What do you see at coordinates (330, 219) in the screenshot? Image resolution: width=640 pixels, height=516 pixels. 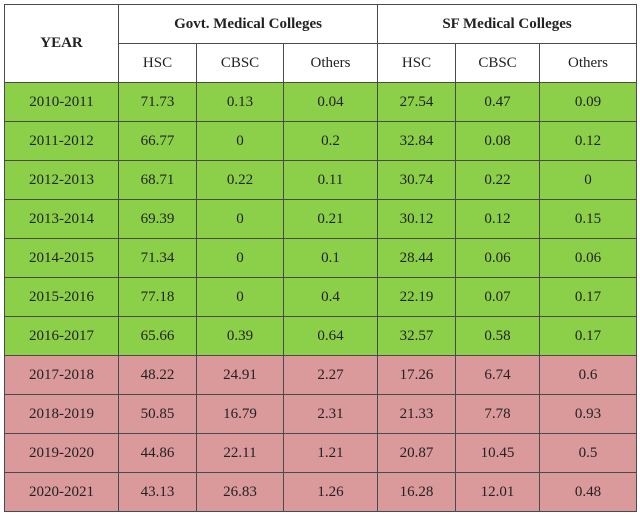 I see `govt-others-cell: 0.21` at bounding box center [330, 219].